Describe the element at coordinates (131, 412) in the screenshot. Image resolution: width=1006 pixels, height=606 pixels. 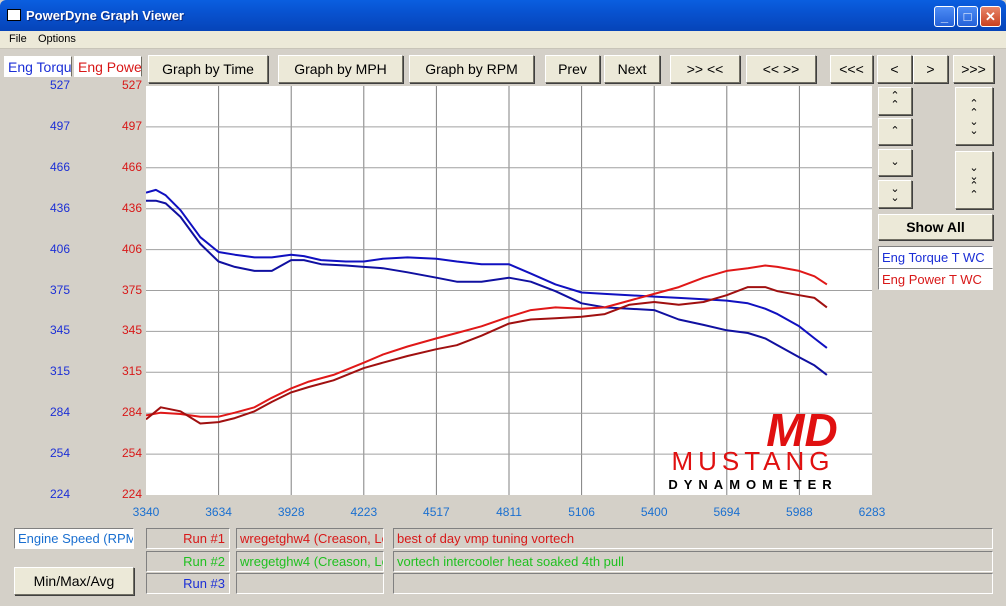
I see `y-right-tick-label: 284` at that location.